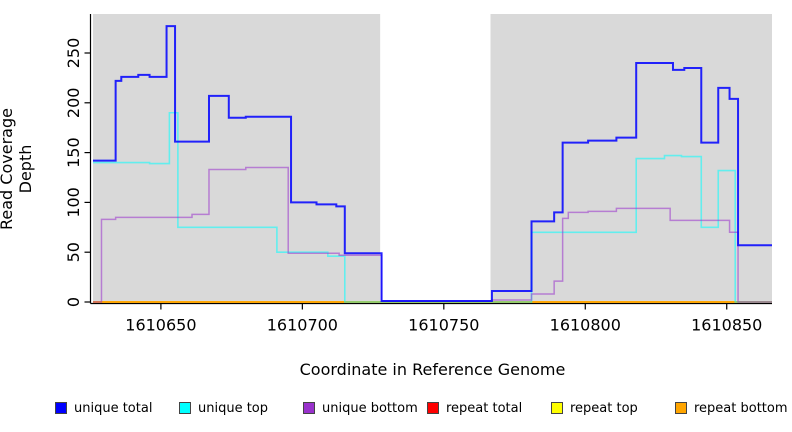 The height and width of the screenshot is (432, 792). Describe the element at coordinates (432, 369) in the screenshot. I see `x-axis-label: Coordinate in Reference Genome` at that location.